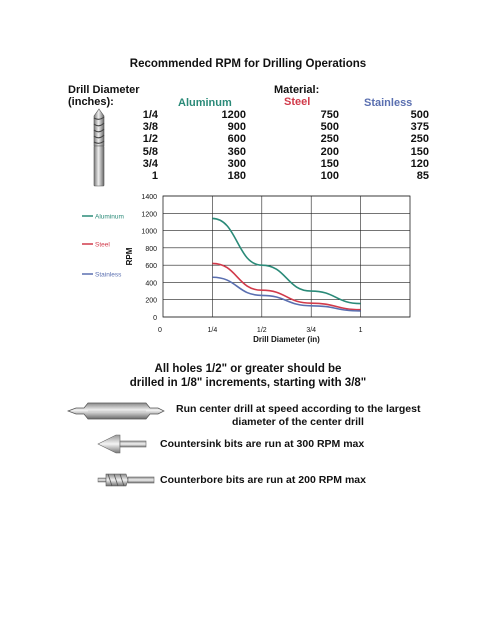 The image size is (496, 638). What do you see at coordinates (91, 102) in the screenshot?
I see `diameter-header-unit: (inches):` at bounding box center [91, 102].